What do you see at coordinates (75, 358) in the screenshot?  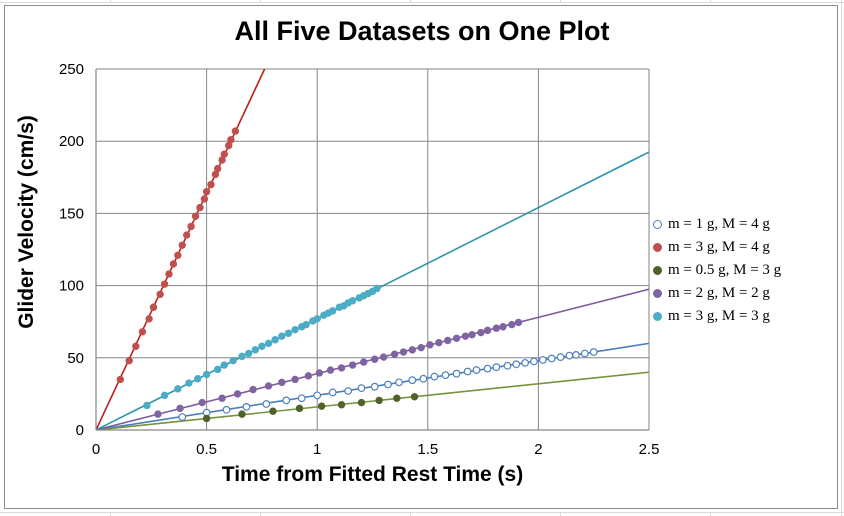 I see `y-tick-label: 50` at bounding box center [75, 358].